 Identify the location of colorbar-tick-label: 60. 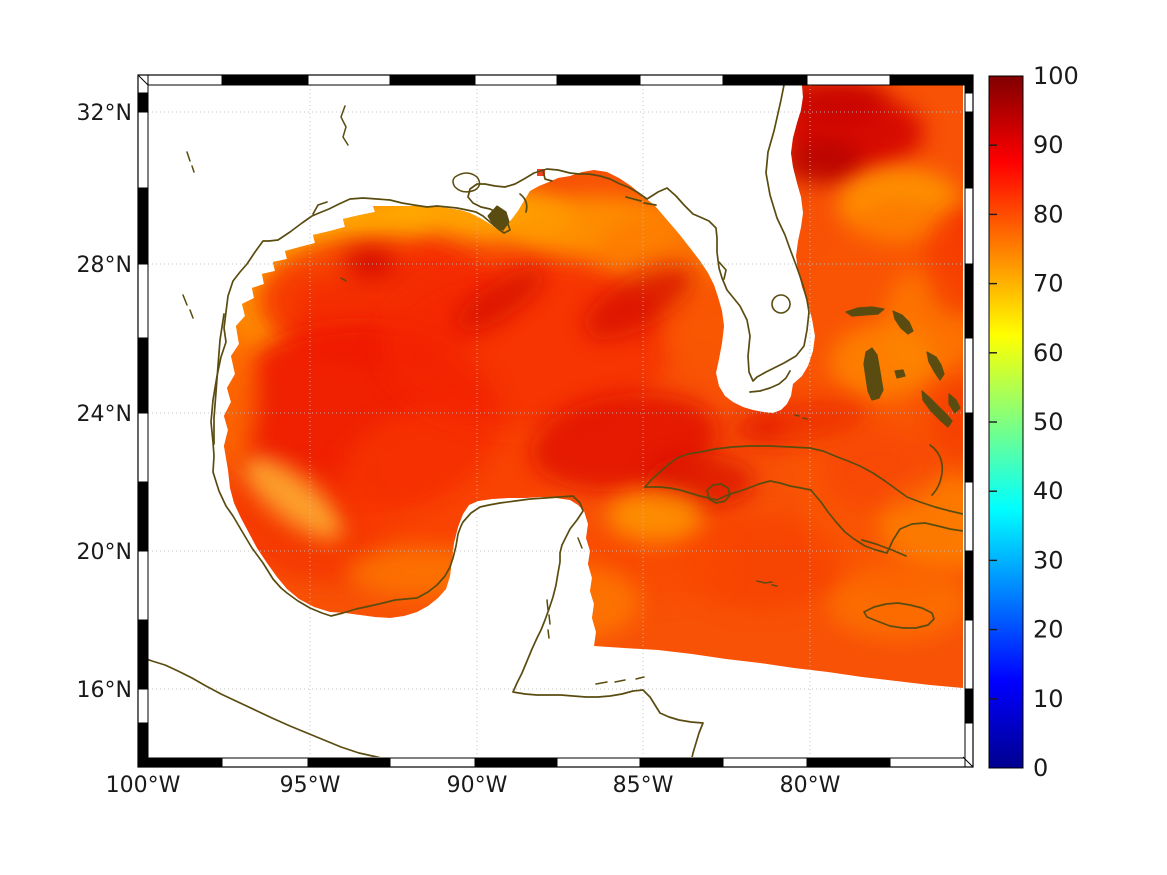
(1048, 353).